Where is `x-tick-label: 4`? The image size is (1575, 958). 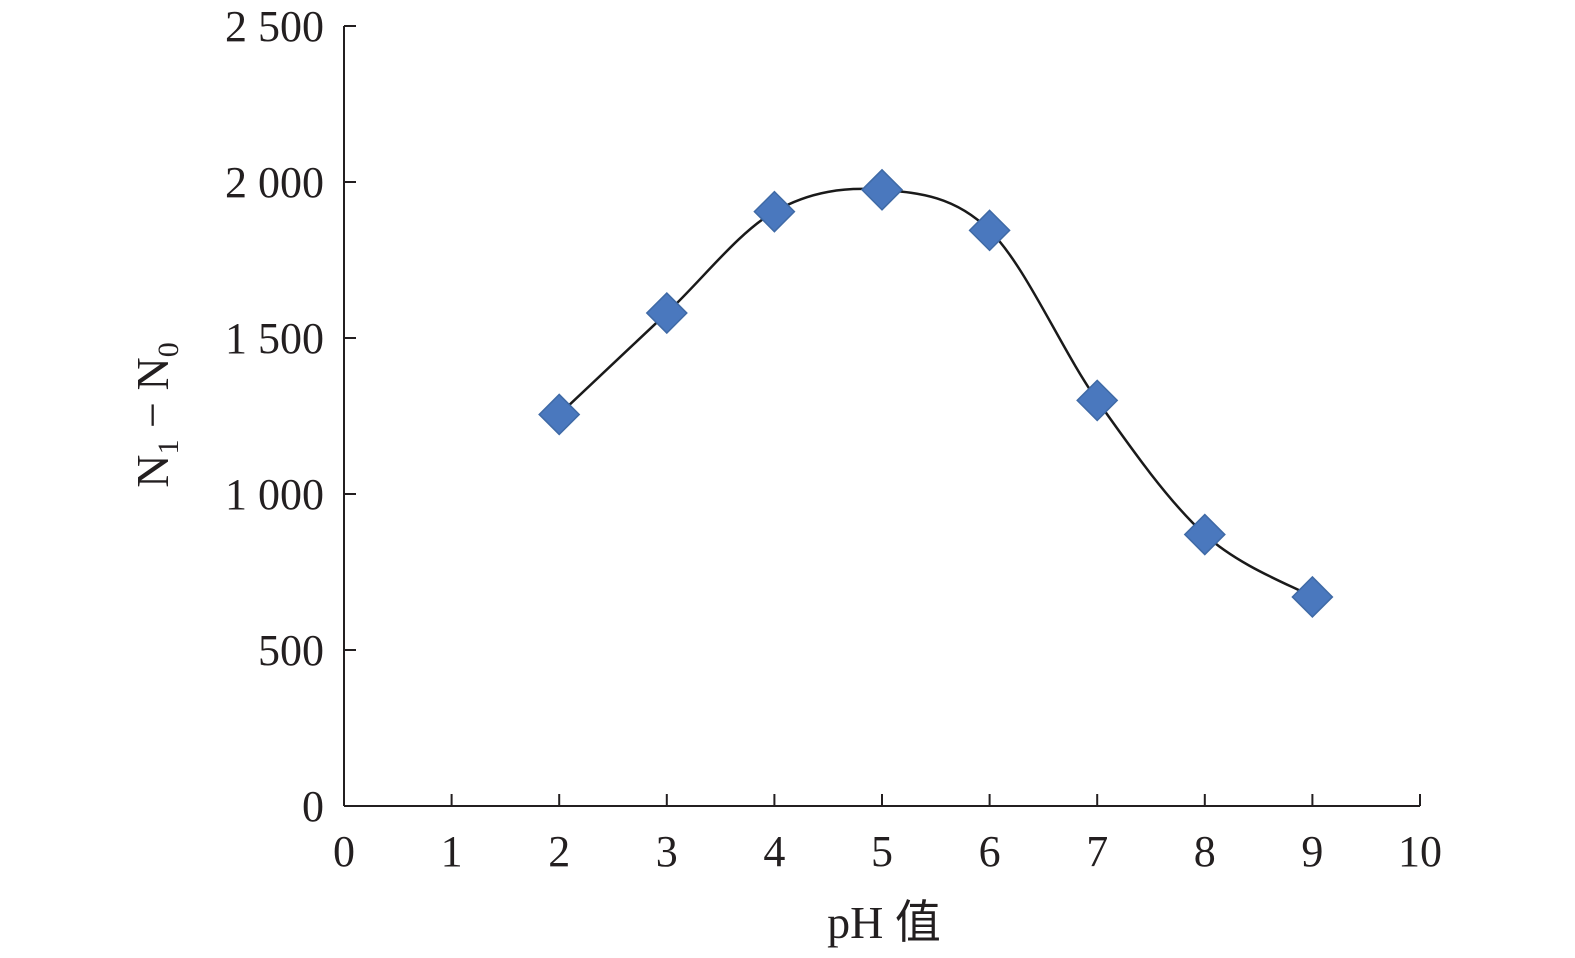
x-tick-label: 4 is located at coordinates (774, 851).